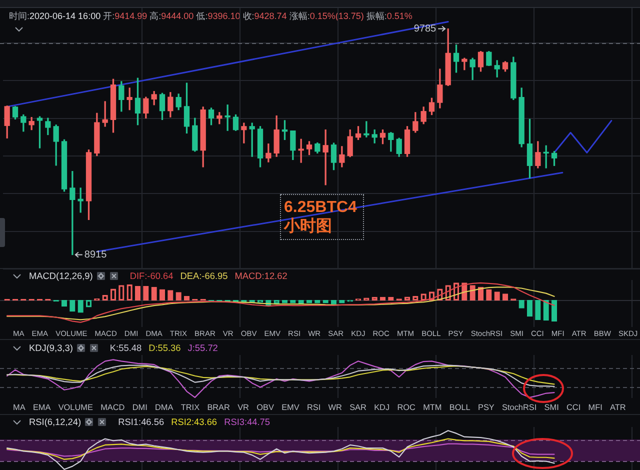  Describe the element at coordinates (41, 408) in the screenshot. I see `text: EMA` at that location.